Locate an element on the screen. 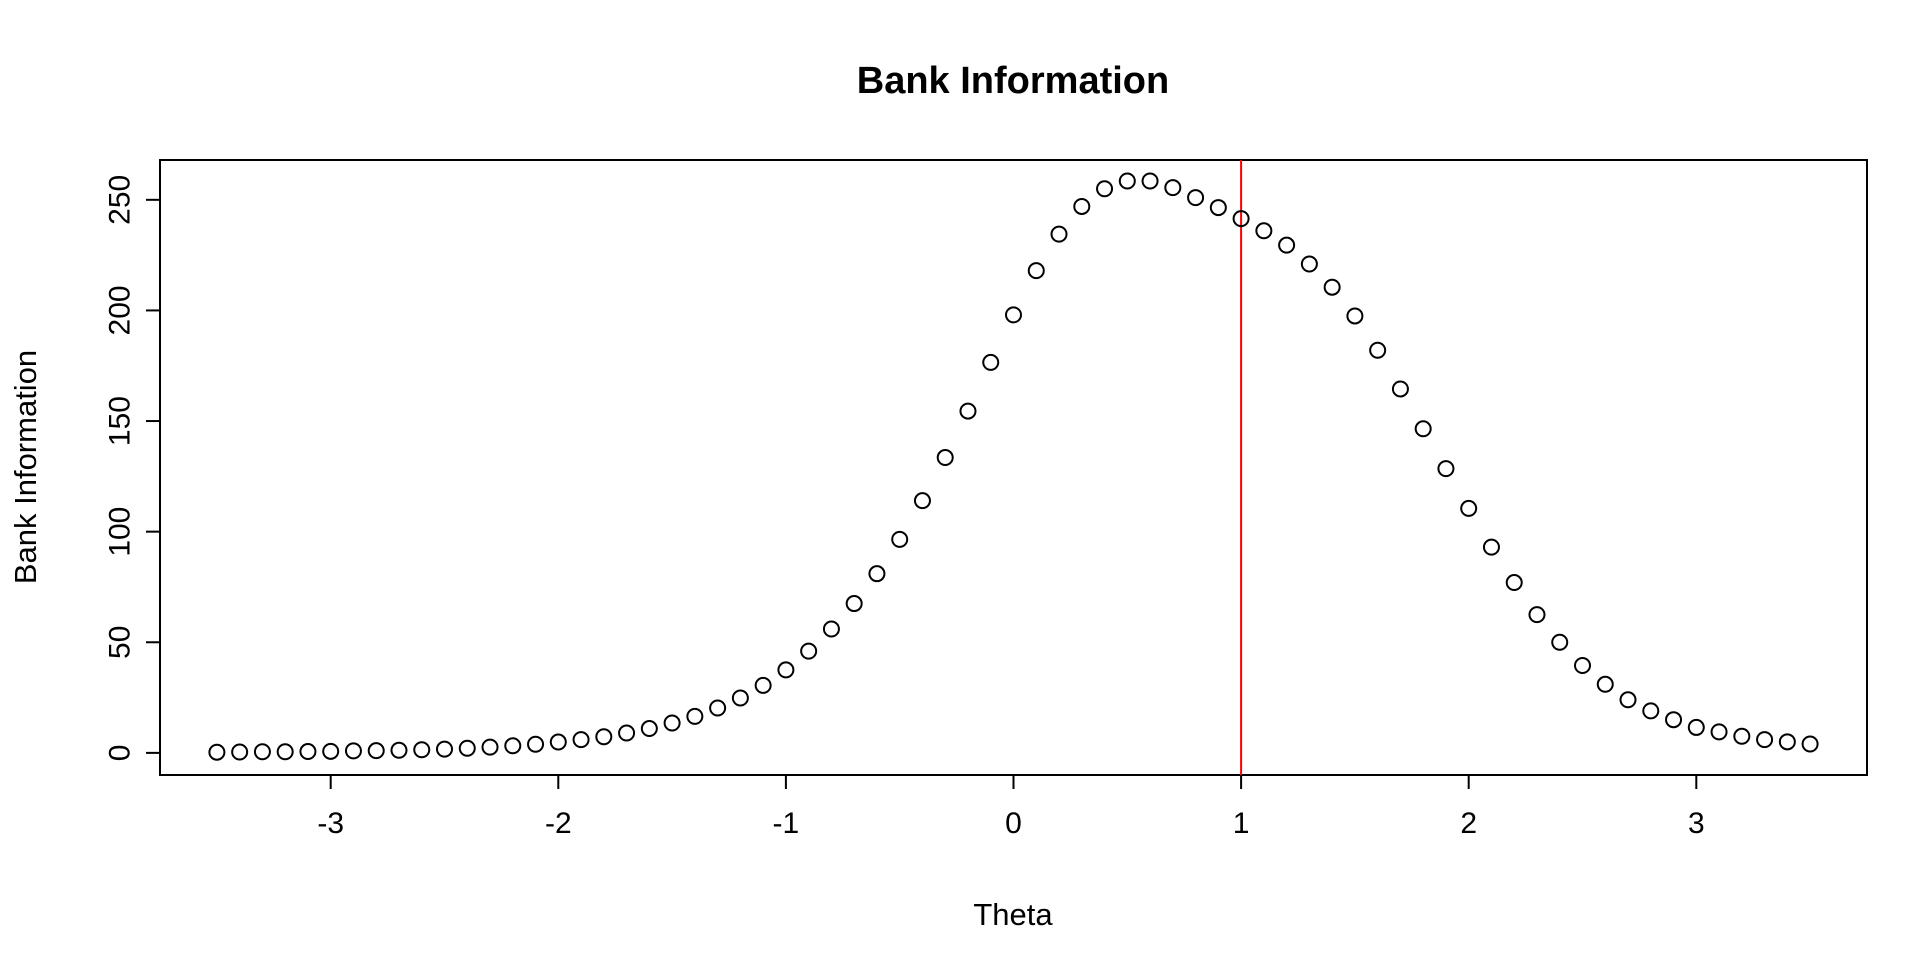 The width and height of the screenshot is (1920, 960). x-tick-label: 2 is located at coordinates (1468, 823).